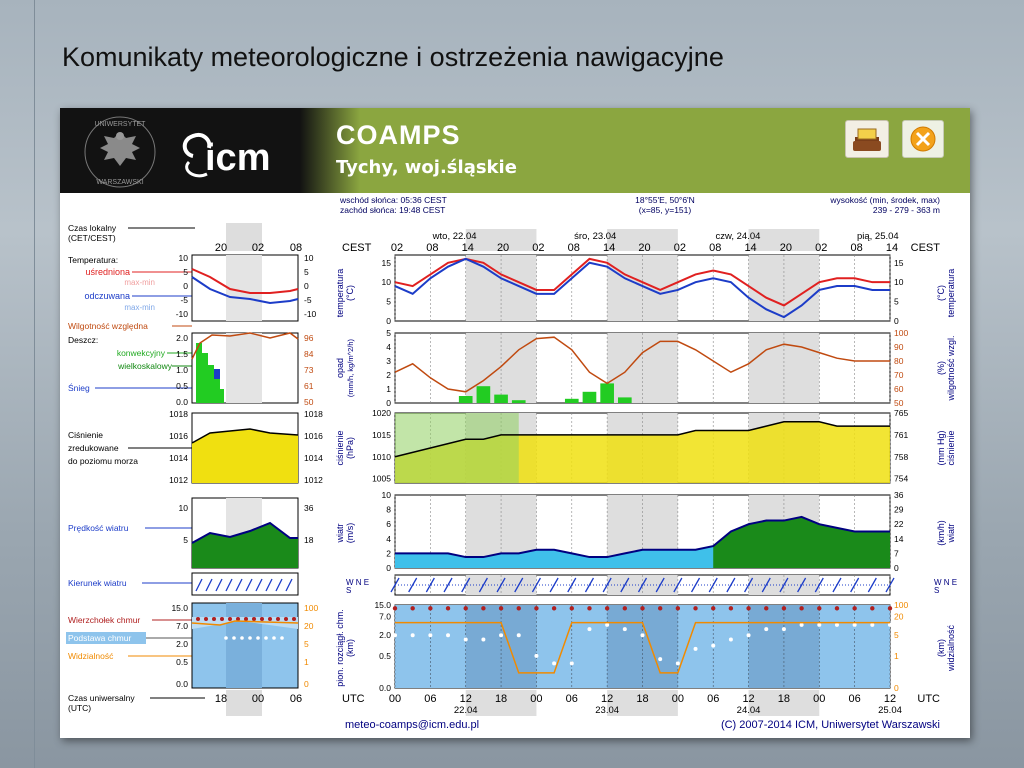 The image size is (1024, 768). What do you see at coordinates (901, 413) in the screenshot?
I see `pressure-tick-right: 765` at bounding box center [901, 413].